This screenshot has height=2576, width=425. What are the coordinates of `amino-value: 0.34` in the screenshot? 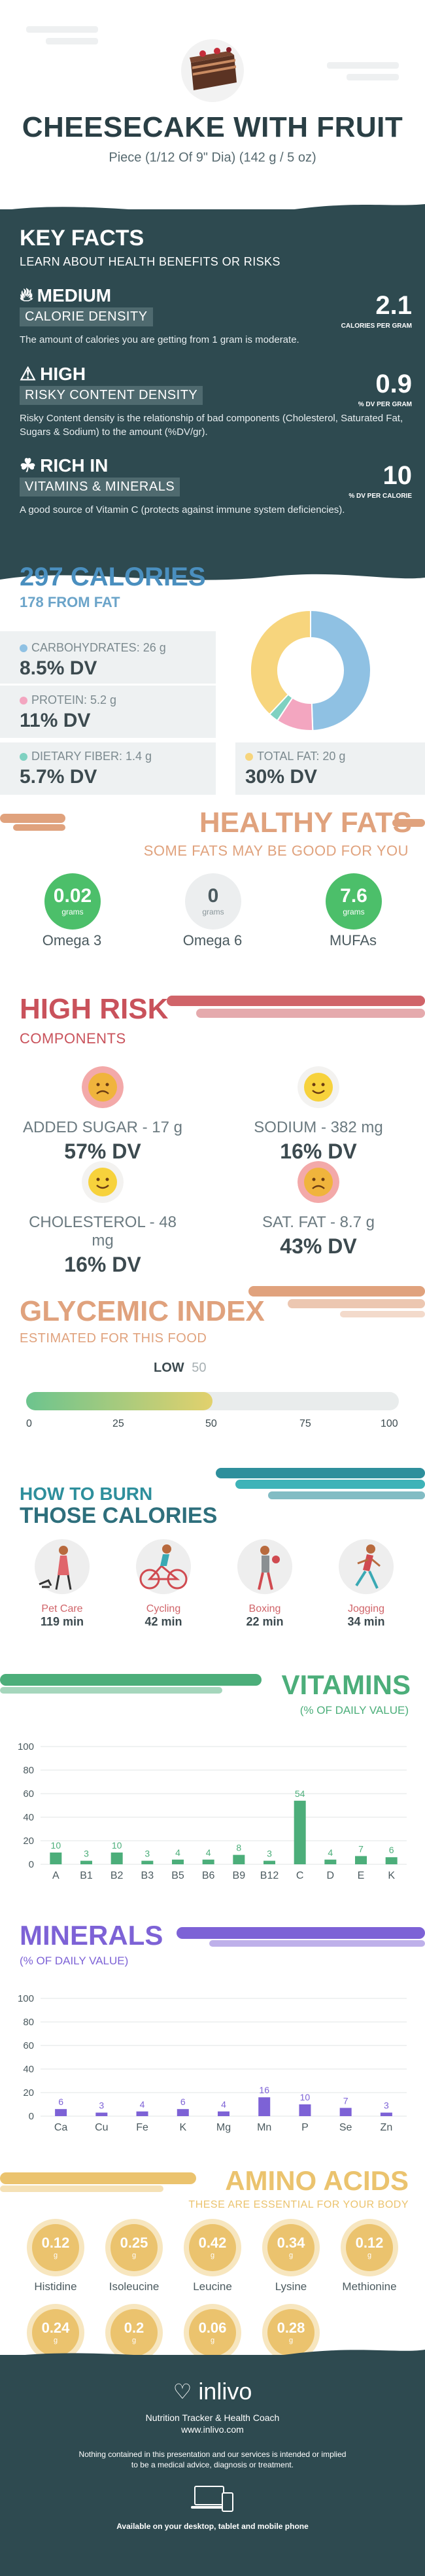 It's located at (291, 2243).